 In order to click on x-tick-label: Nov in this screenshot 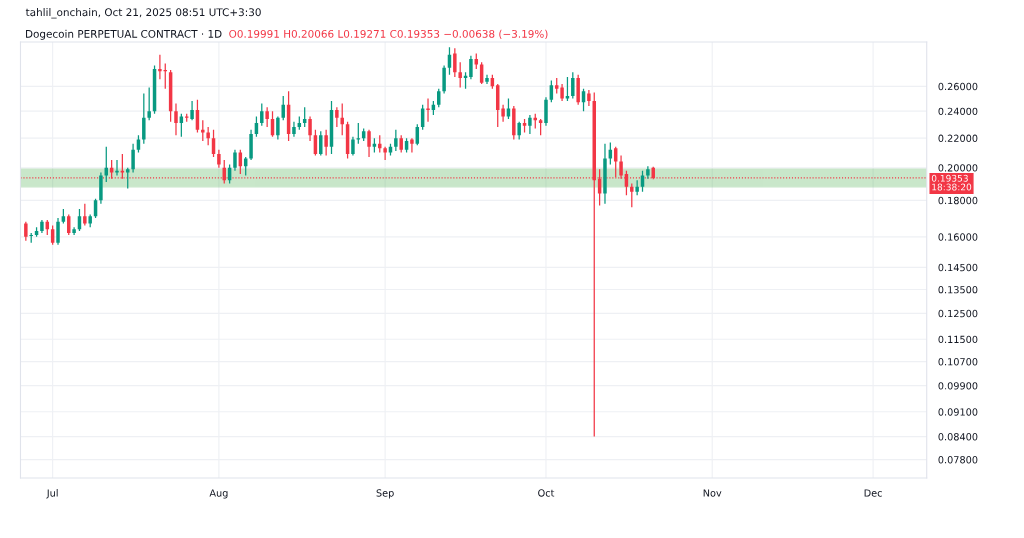, I will do `click(712, 493)`.